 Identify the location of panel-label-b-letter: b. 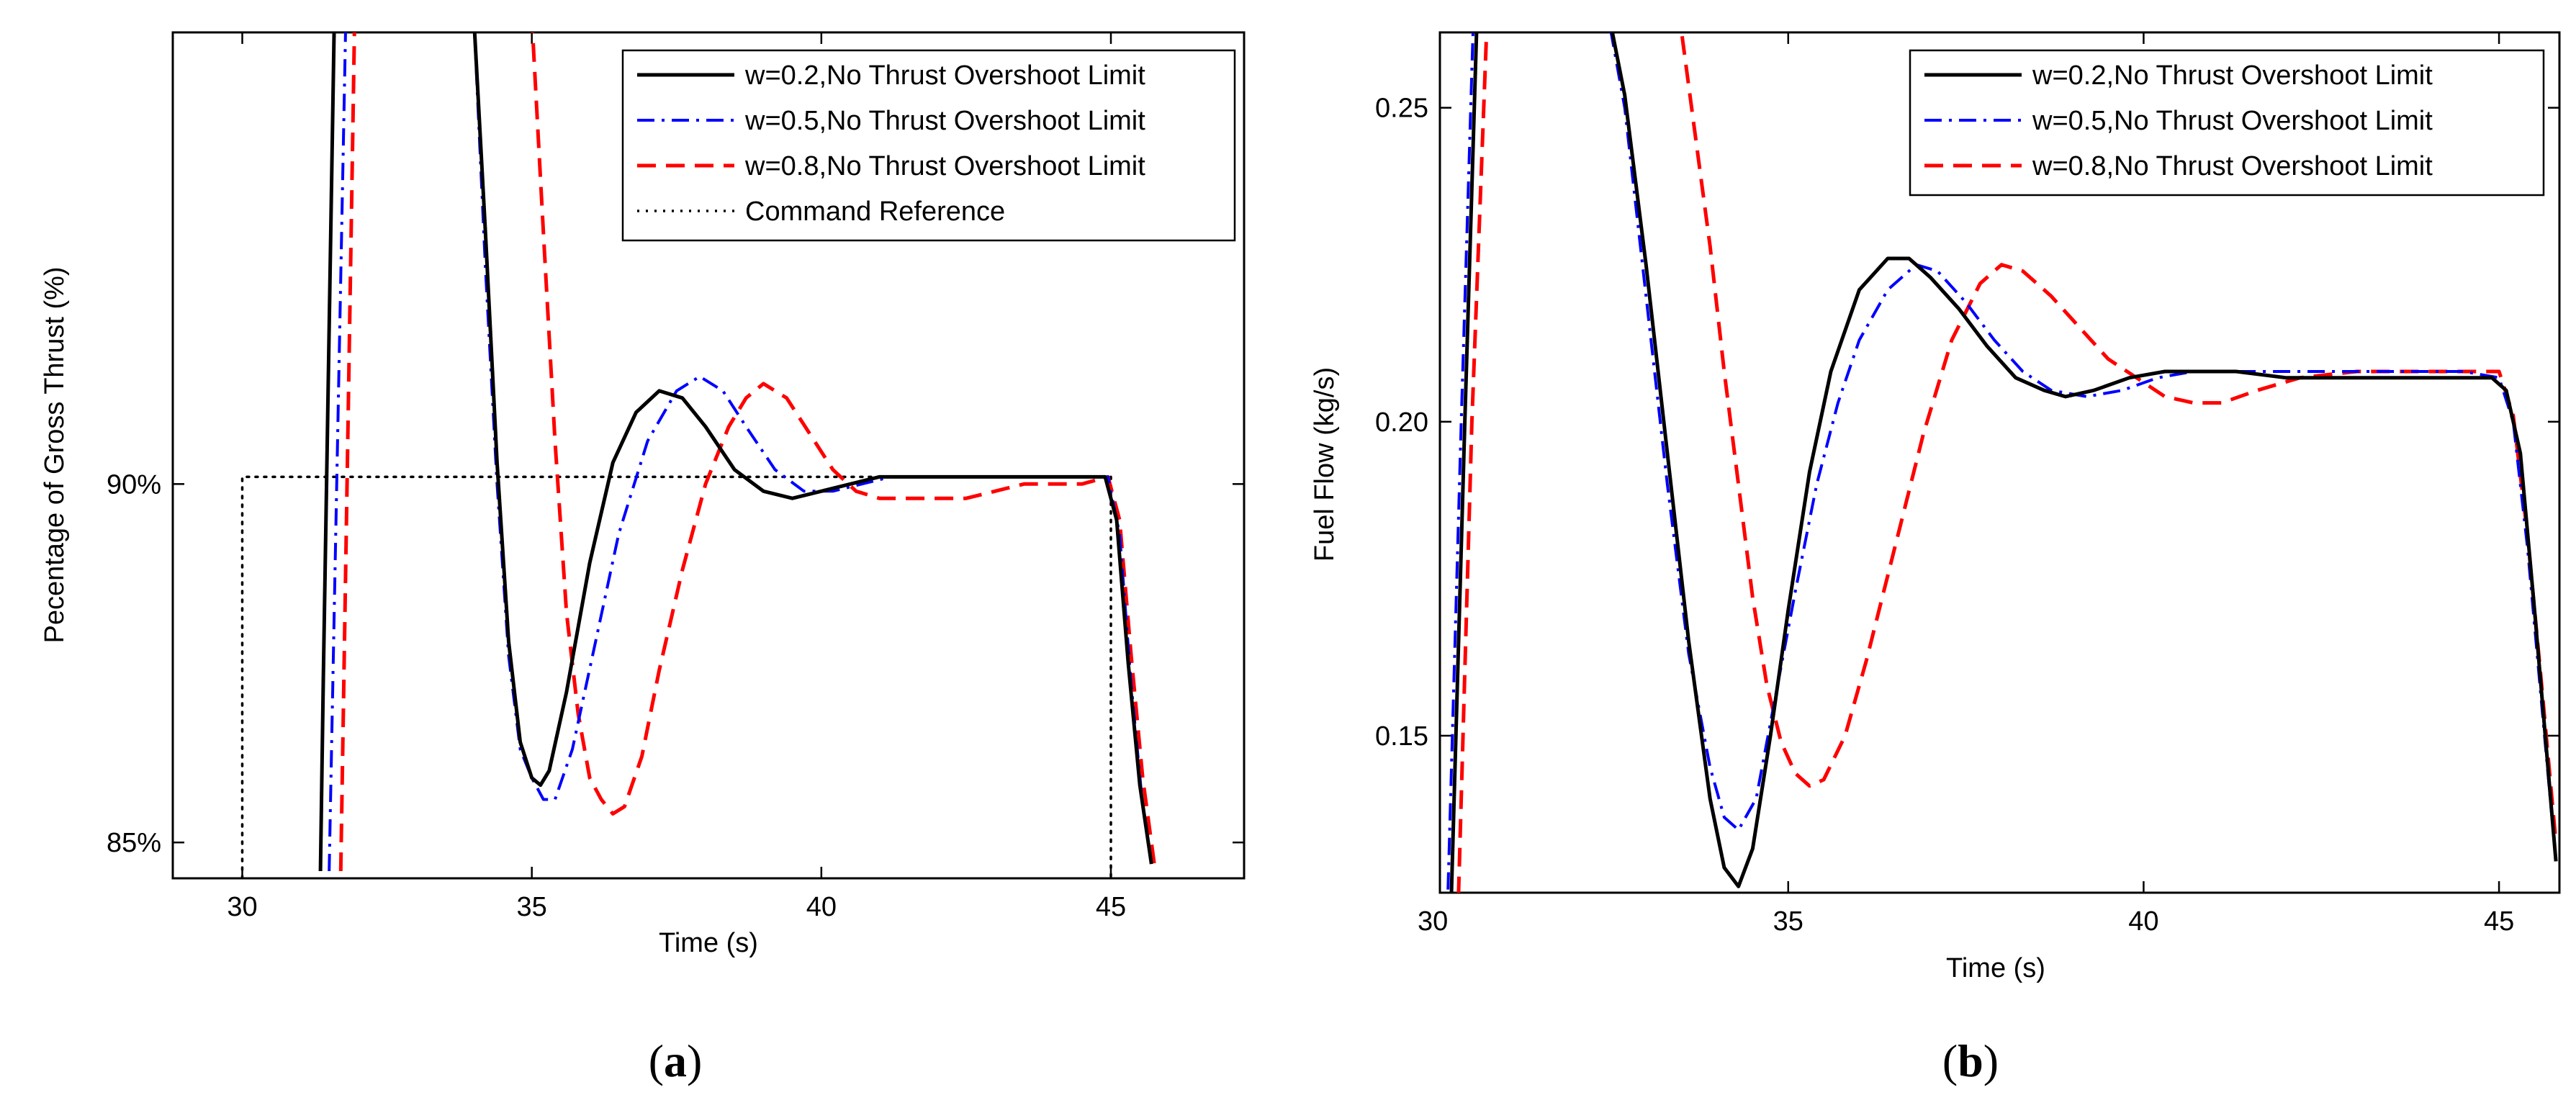
(1970, 1060).